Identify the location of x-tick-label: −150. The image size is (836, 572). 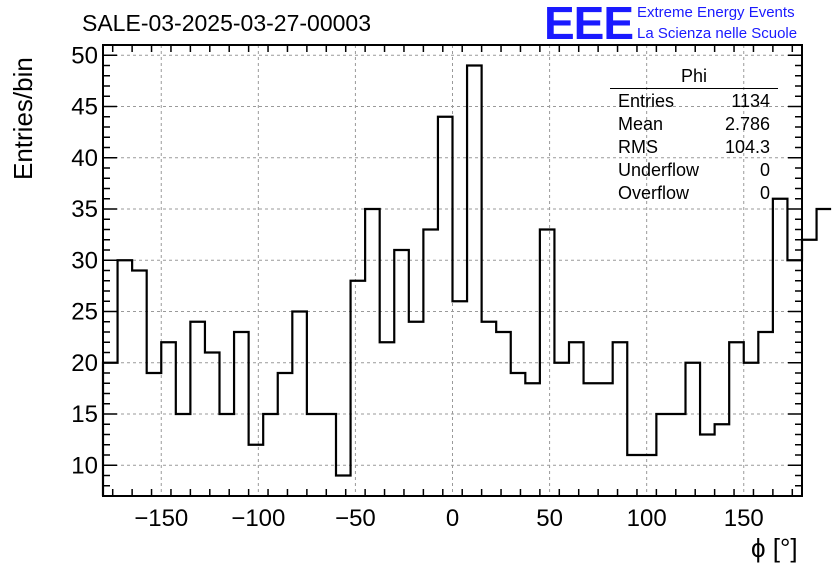
(161, 518).